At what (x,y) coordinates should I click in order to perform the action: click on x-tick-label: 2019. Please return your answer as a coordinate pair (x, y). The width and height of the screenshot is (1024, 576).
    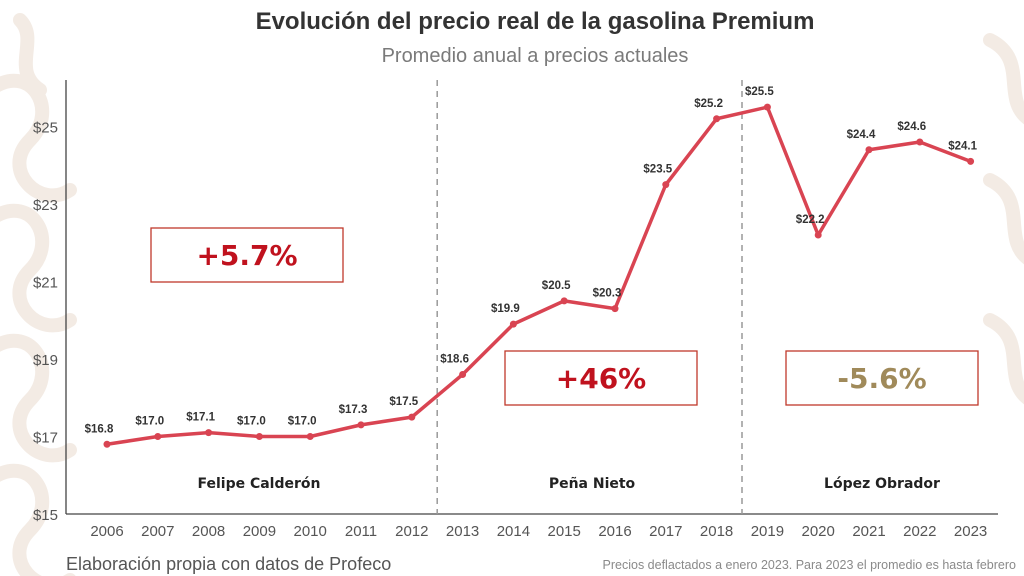
    Looking at the image, I should click on (767, 531).